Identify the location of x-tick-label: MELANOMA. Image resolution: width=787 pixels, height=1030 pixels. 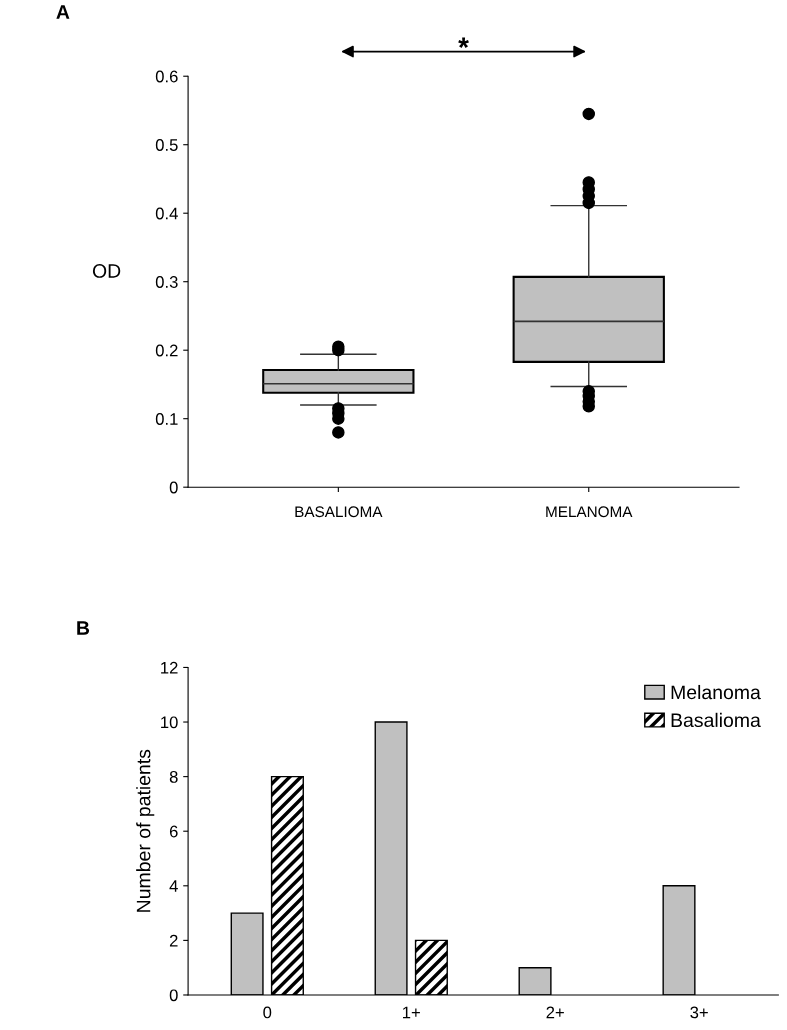
(589, 512).